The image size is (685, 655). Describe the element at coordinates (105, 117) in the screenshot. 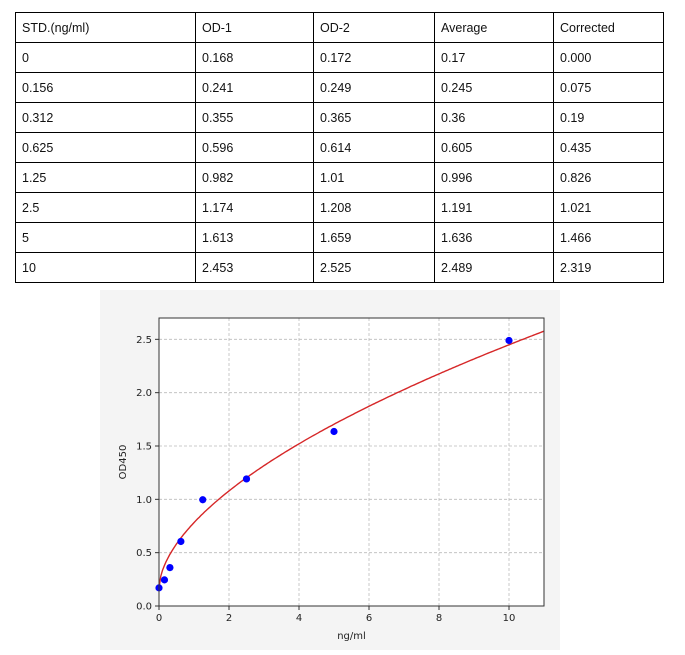

I see `table-cell: 0.312` at that location.